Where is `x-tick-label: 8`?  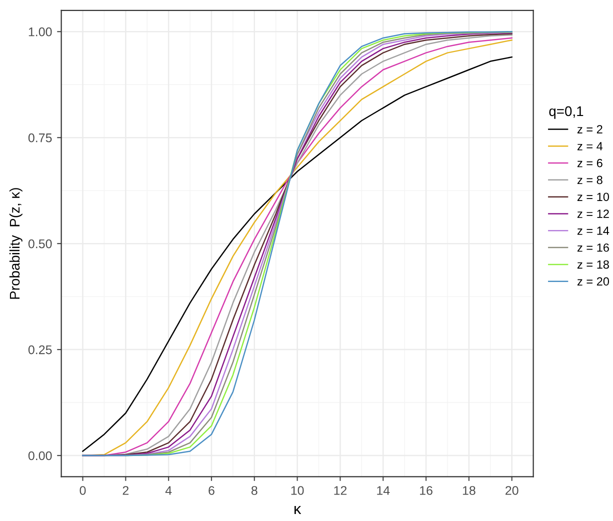 x-tick-label: 8 is located at coordinates (254, 490).